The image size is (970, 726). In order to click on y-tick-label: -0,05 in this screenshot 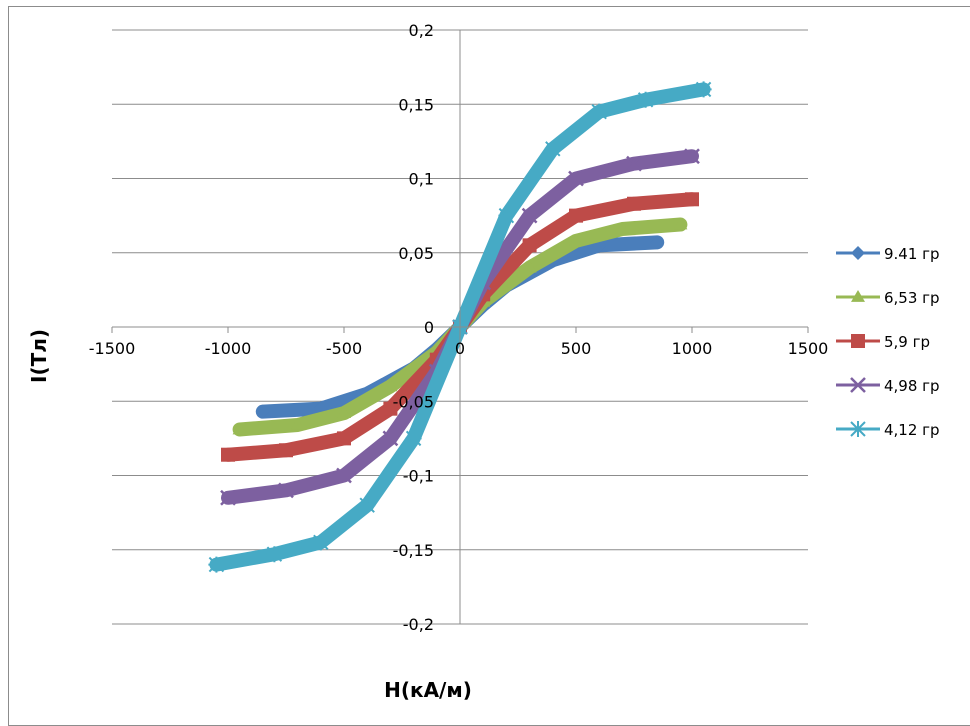, I will do `click(413, 401)`.